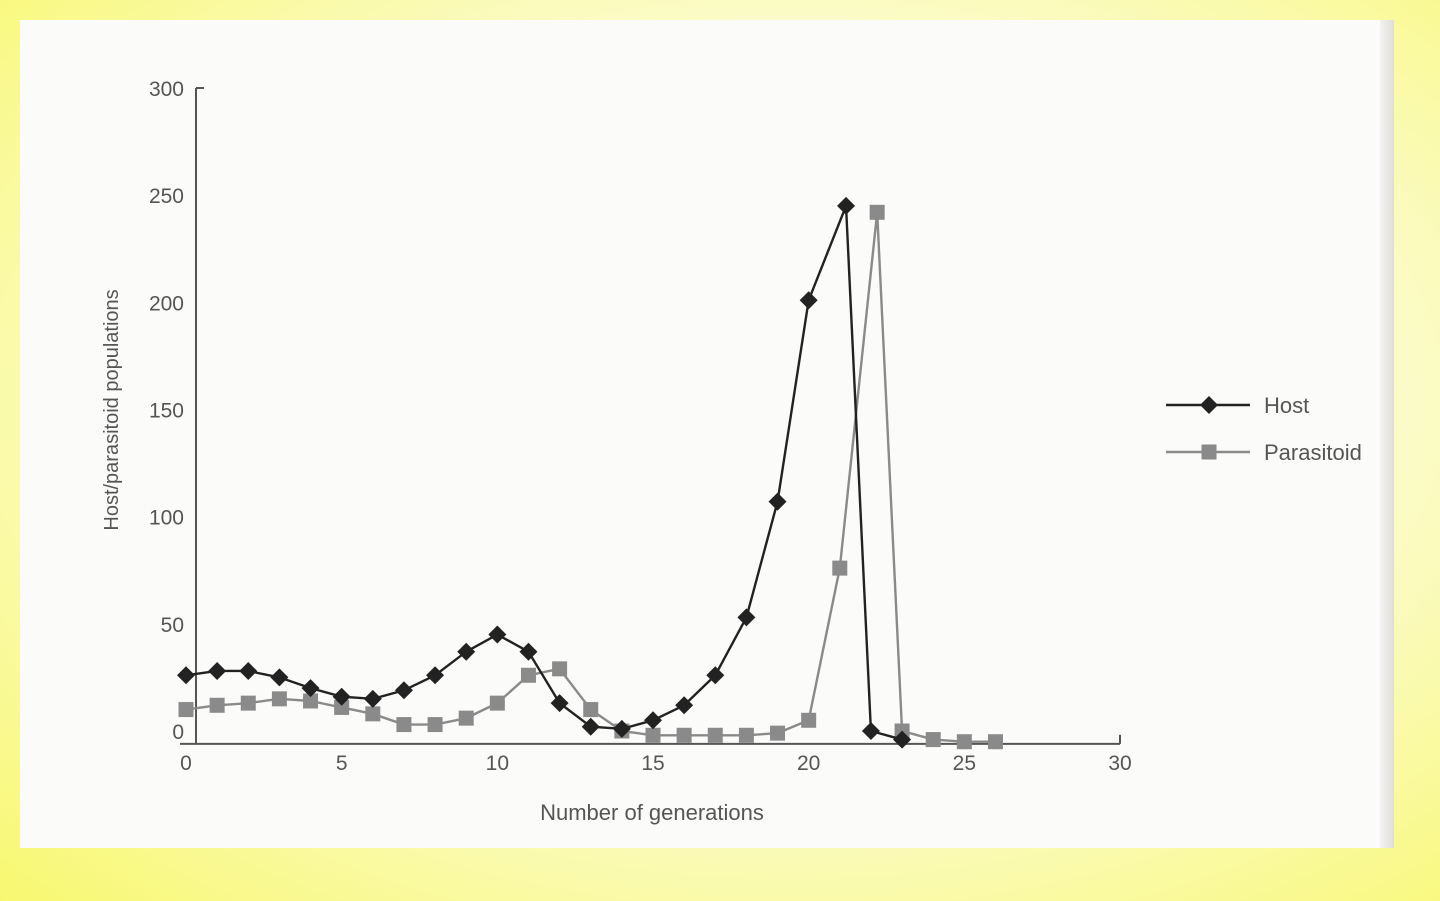 This screenshot has height=901, width=1440. I want to click on legend-label-parasitoid: Parasitoid, so click(1313, 452).